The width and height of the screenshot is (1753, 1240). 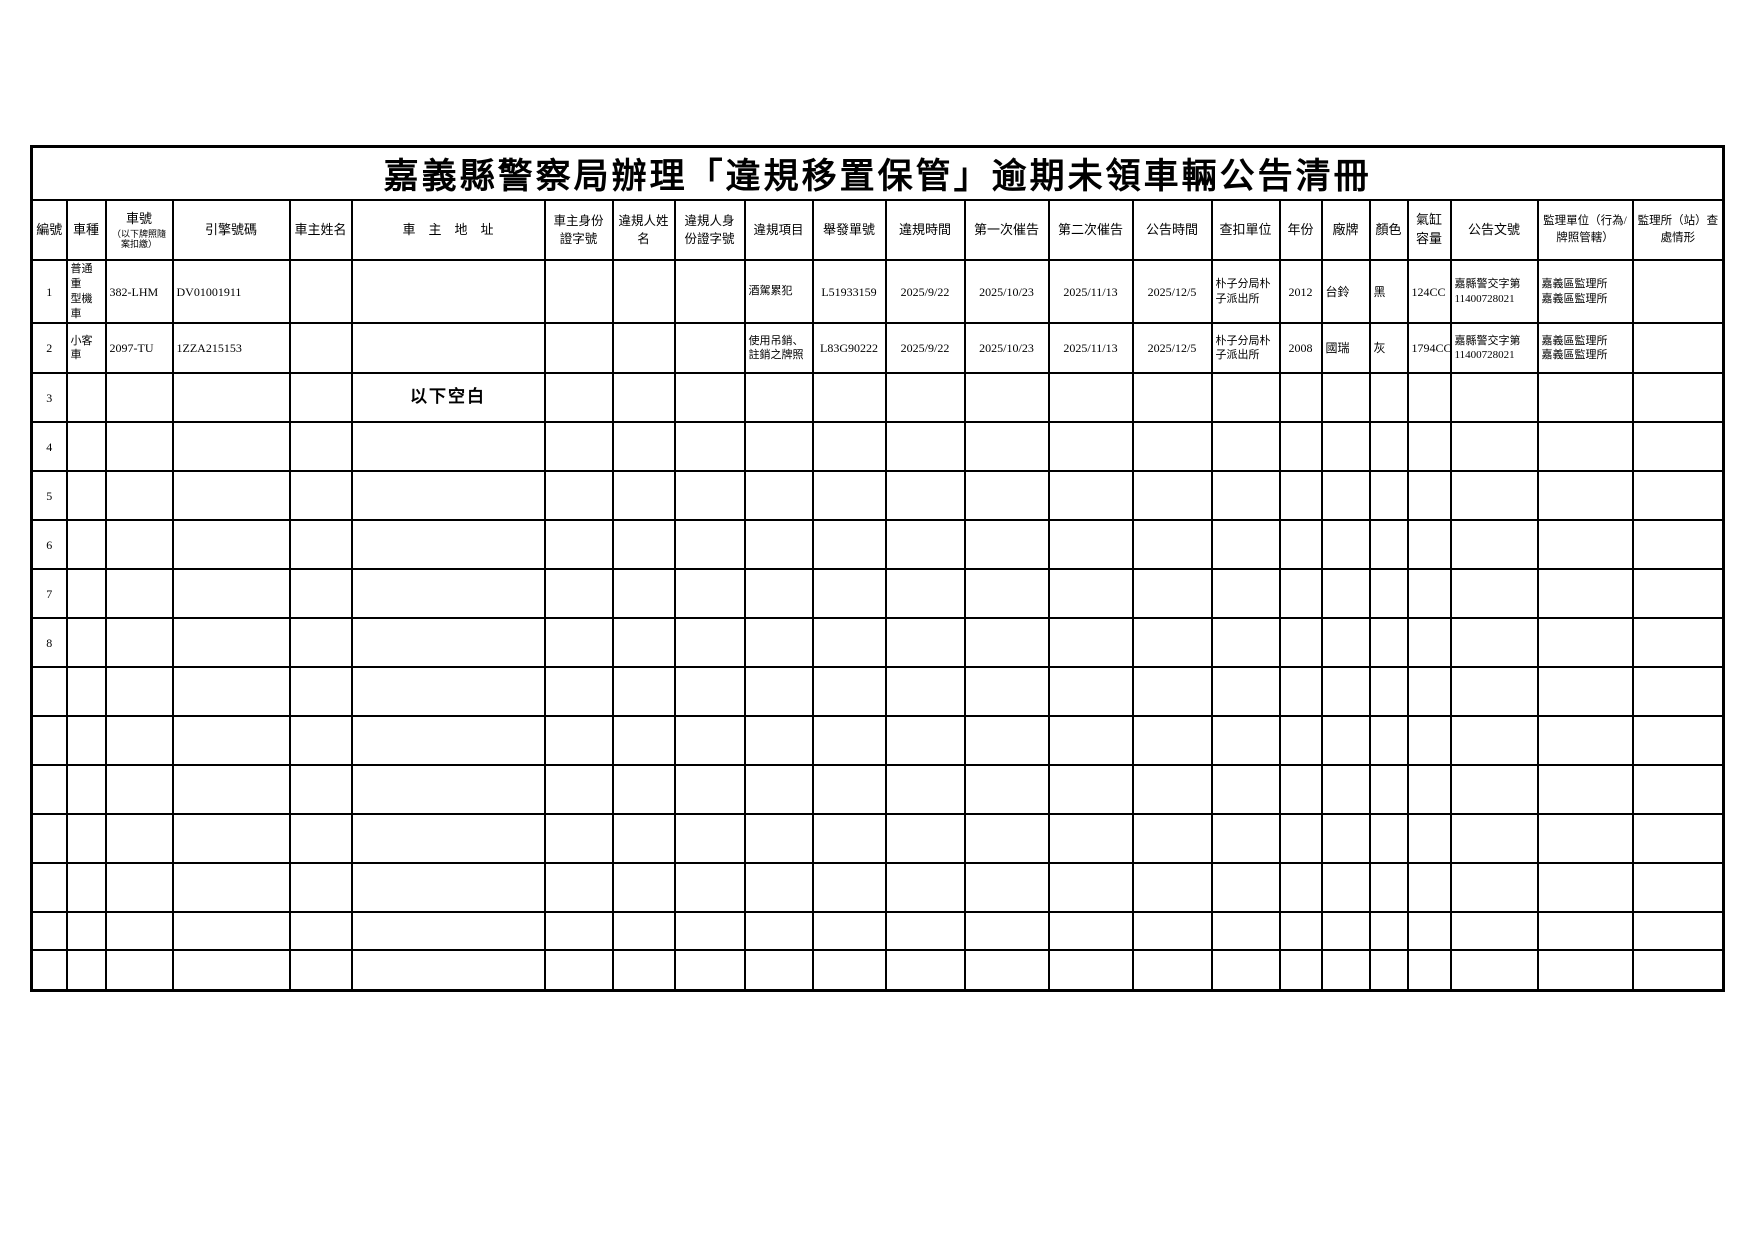 I want to click on page-title: 嘉義縣警察局辦理「違規移置保管」逾期未領車輛公告清冊, so click(x=877, y=173).